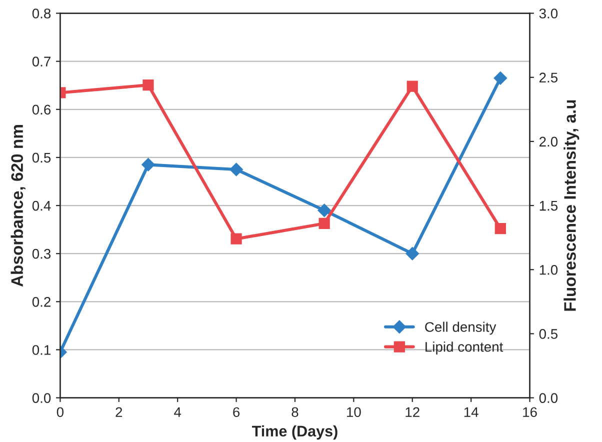 This screenshot has width=602, height=442. Describe the element at coordinates (460, 328) in the screenshot. I see `legend-label: Cell density` at that location.